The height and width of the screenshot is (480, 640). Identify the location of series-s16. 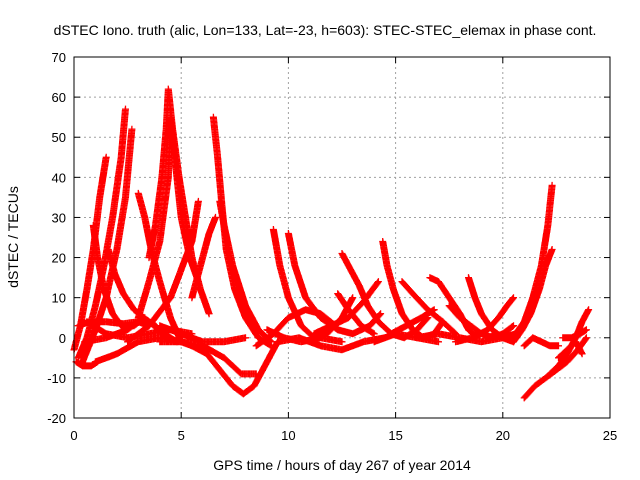
(235, 368).